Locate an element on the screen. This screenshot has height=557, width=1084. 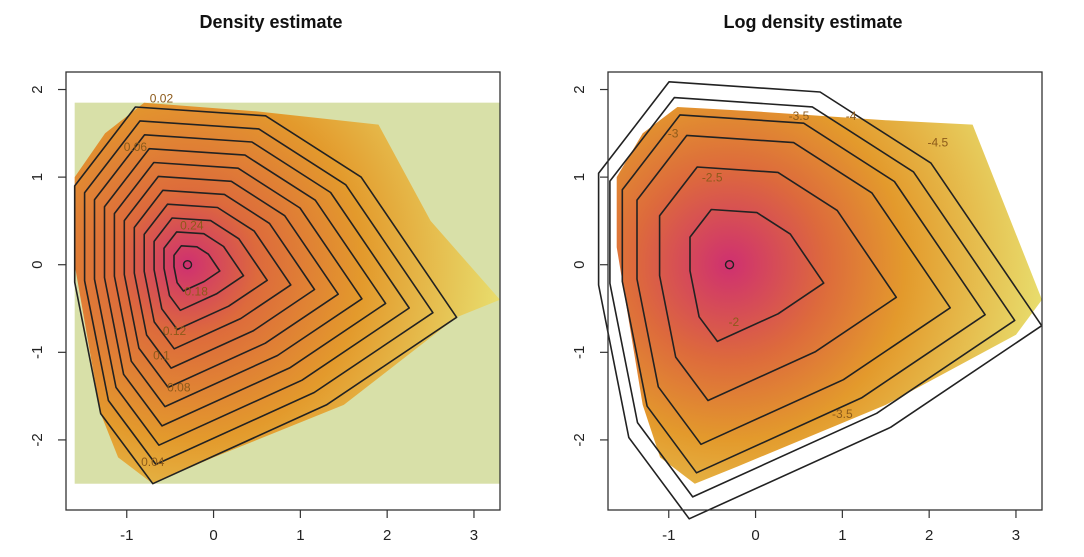
contour-label: 0.04 is located at coordinates (153, 462).